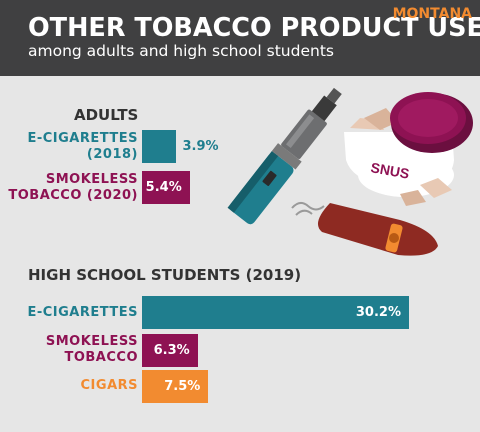 The height and width of the screenshot is (432, 480). What do you see at coordinates (165, 275) in the screenshot?
I see `high-school-section-title: HIGH SCHOOL STUDENTS (2019)` at bounding box center [165, 275].